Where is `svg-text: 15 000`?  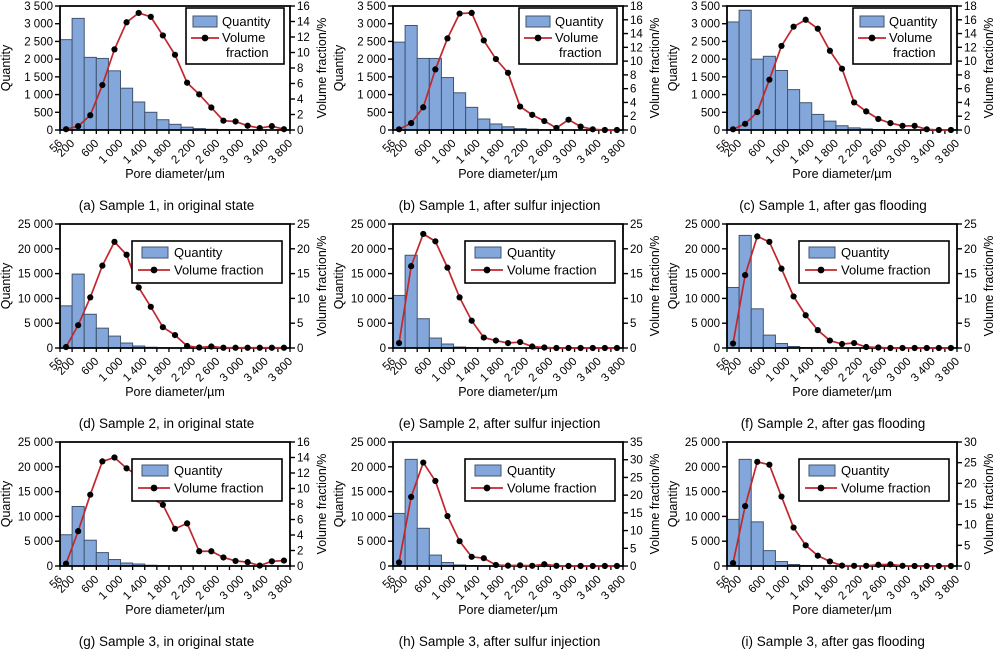 svg-text: 15 000 is located at coordinates (701, 275).